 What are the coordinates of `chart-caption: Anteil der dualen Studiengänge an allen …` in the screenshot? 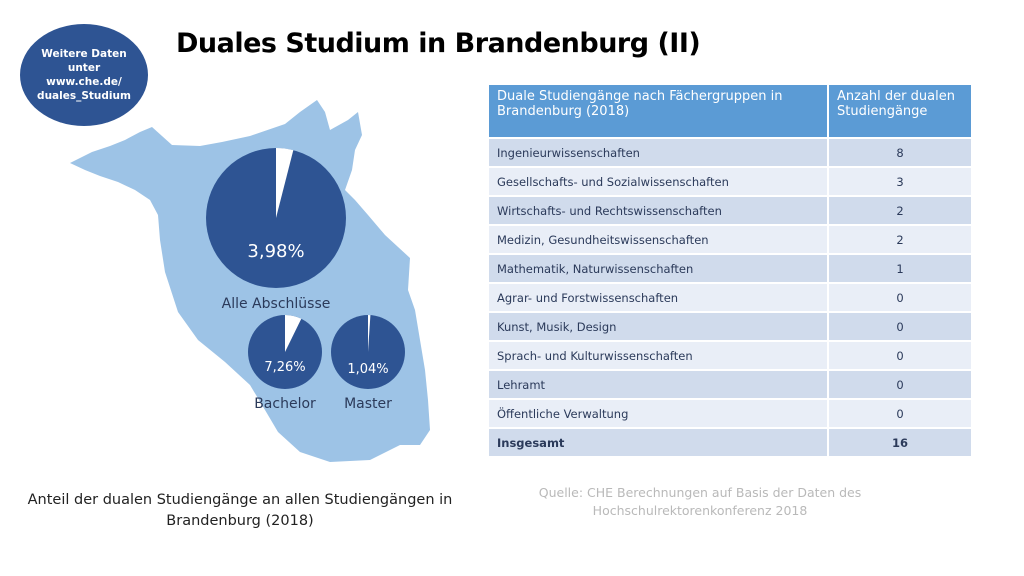 It's located at (240, 510).